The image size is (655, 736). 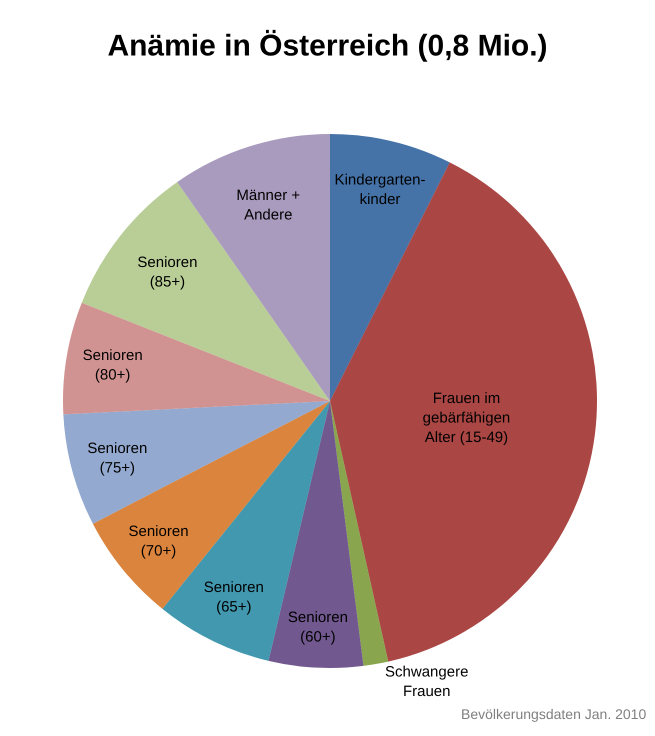 I want to click on slice-label: Kindergarten- kinder, so click(x=380, y=190).